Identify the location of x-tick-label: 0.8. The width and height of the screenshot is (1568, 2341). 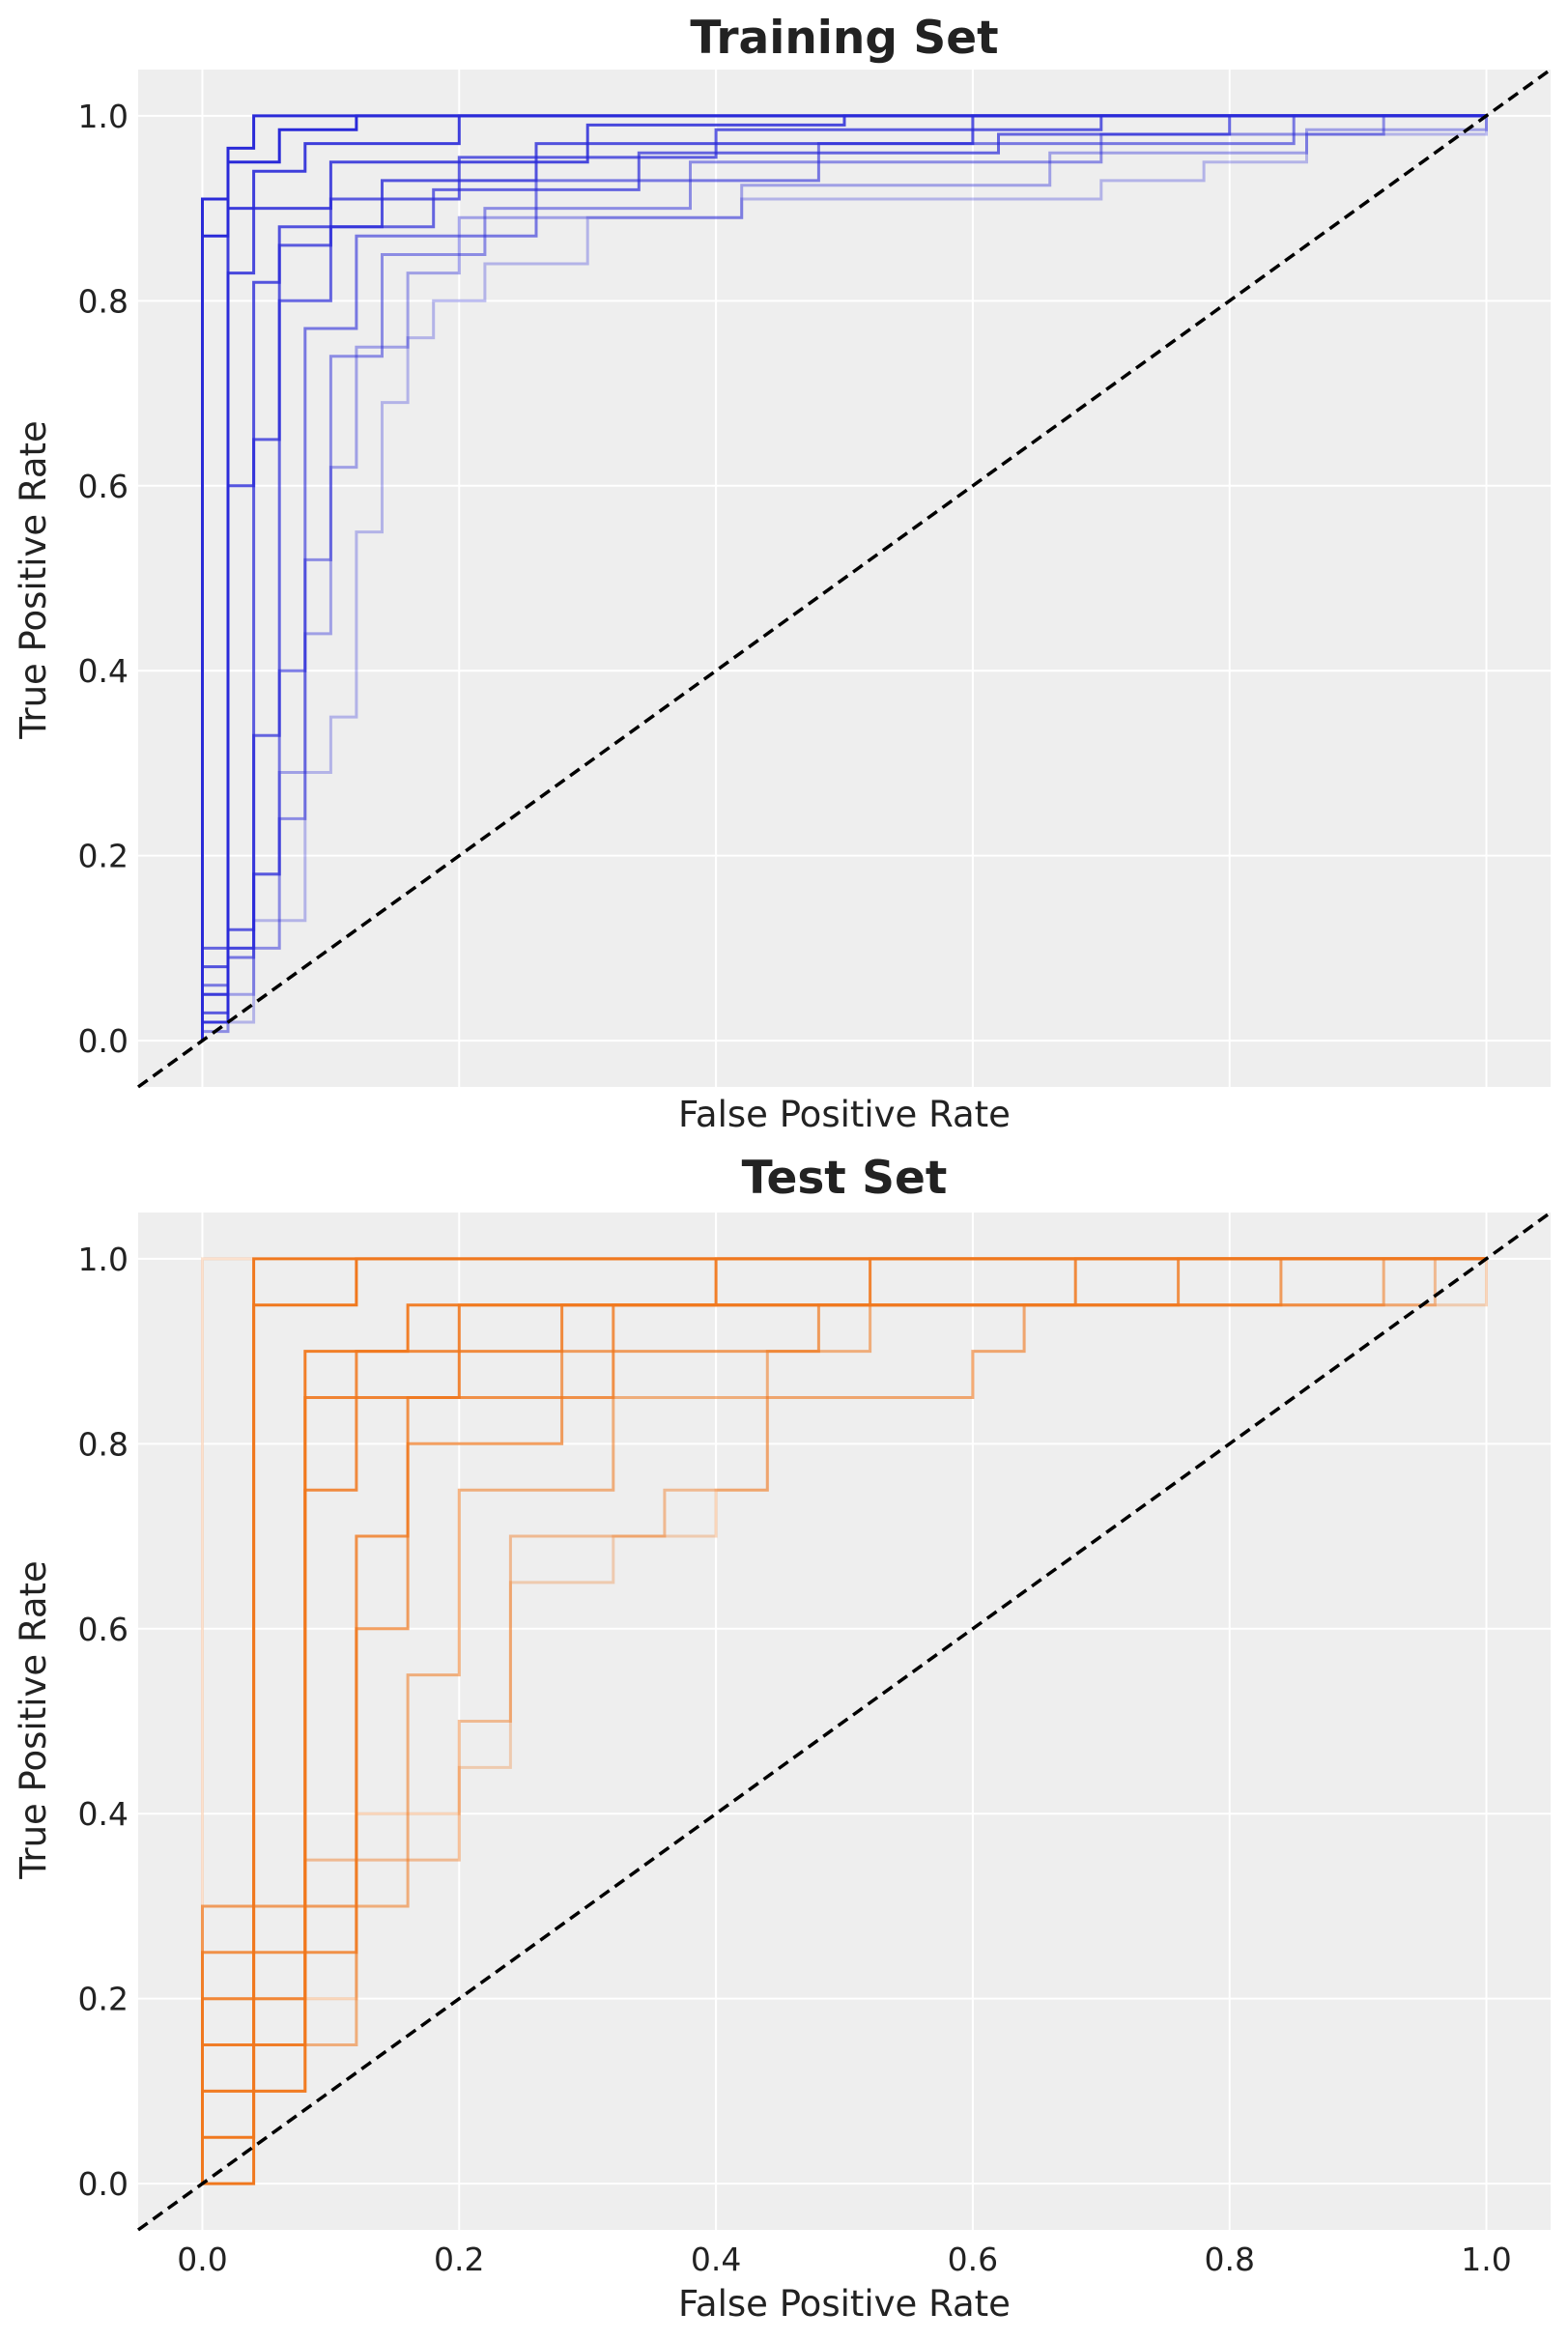
(1229, 2260).